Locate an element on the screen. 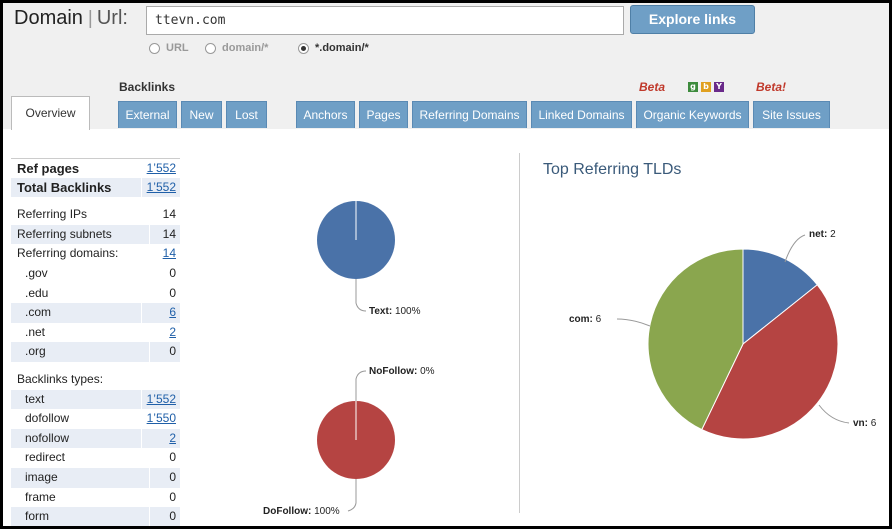  stat-label: frame is located at coordinates (80, 497).